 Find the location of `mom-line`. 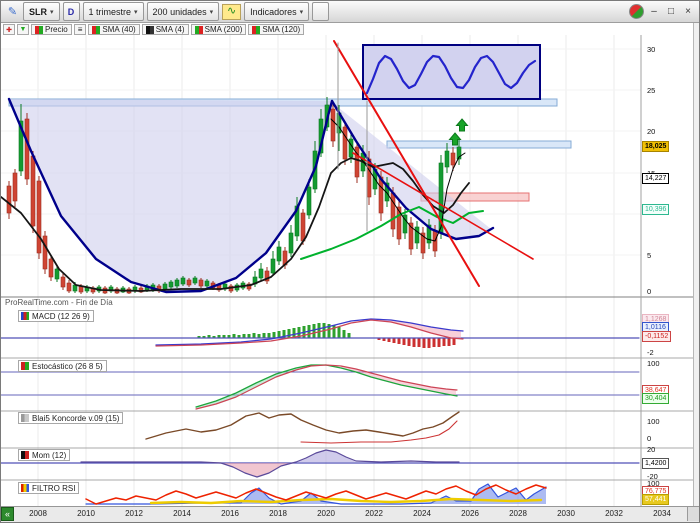

mom-line is located at coordinates (270, 463).